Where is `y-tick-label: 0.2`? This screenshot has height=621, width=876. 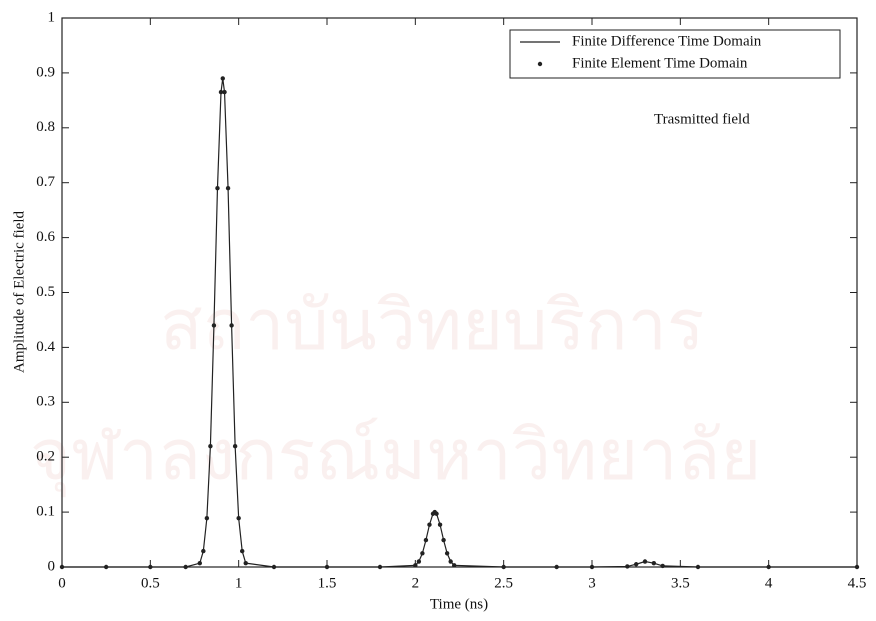
y-tick-label: 0.2 is located at coordinates (45, 457).